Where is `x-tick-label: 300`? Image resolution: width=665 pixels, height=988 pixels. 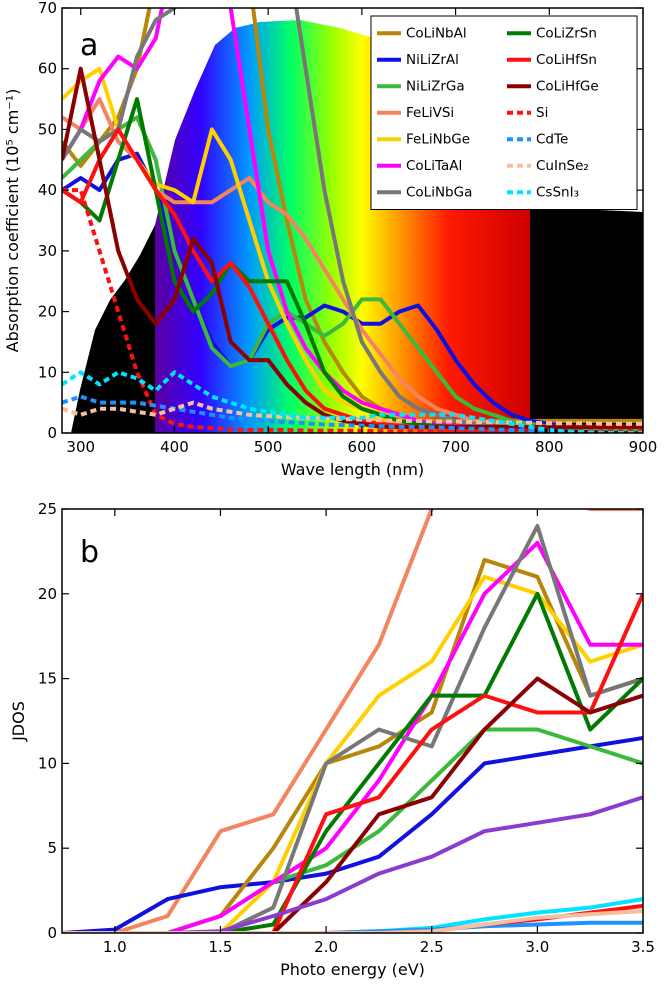 x-tick-label: 300 is located at coordinates (80, 447).